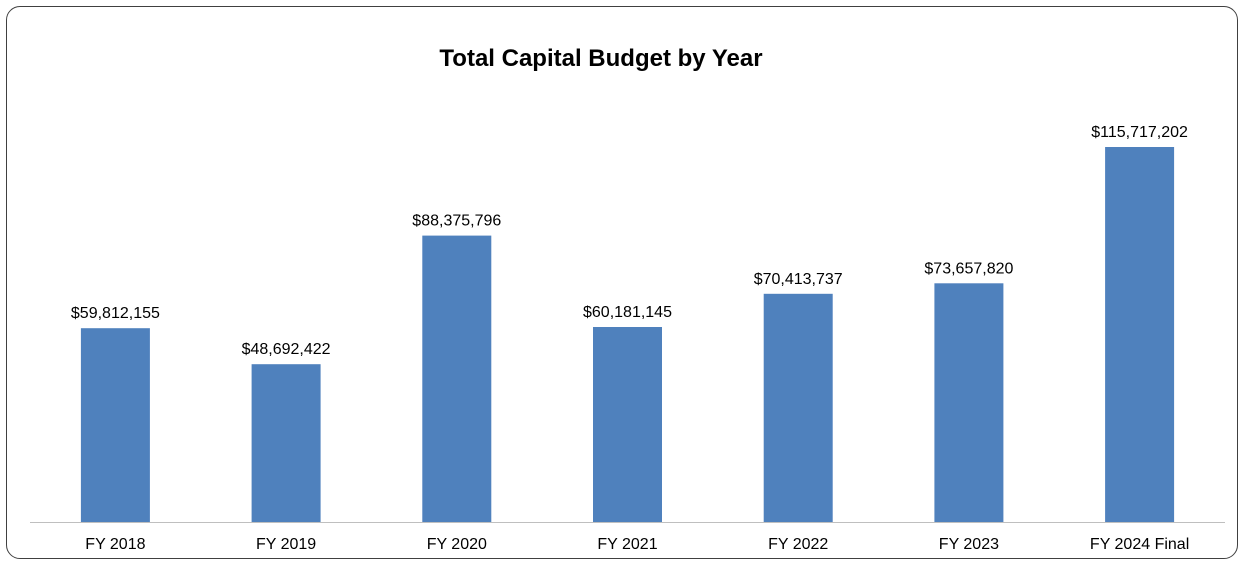 This screenshot has width=1244, height=561. Describe the element at coordinates (969, 402) in the screenshot. I see `bar-fy-2023` at that location.